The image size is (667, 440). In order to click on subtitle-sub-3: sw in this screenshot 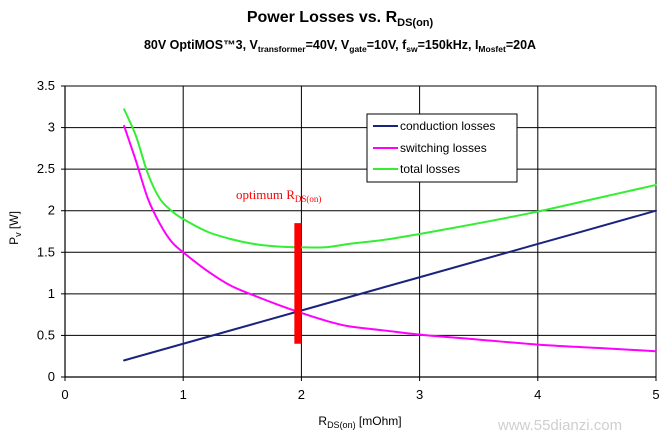, I will do `click(412, 49)`.